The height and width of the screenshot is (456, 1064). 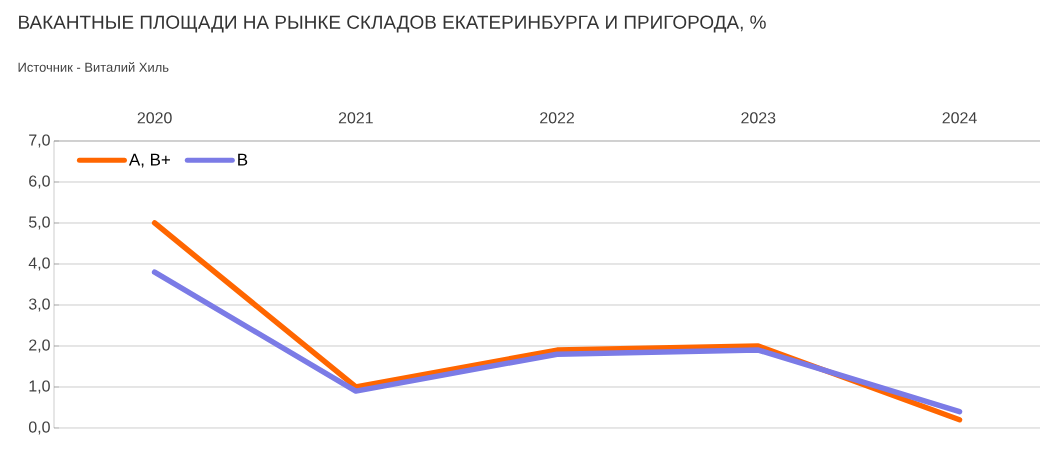 What do you see at coordinates (243, 159) in the screenshot?
I see `legend-label: B` at bounding box center [243, 159].